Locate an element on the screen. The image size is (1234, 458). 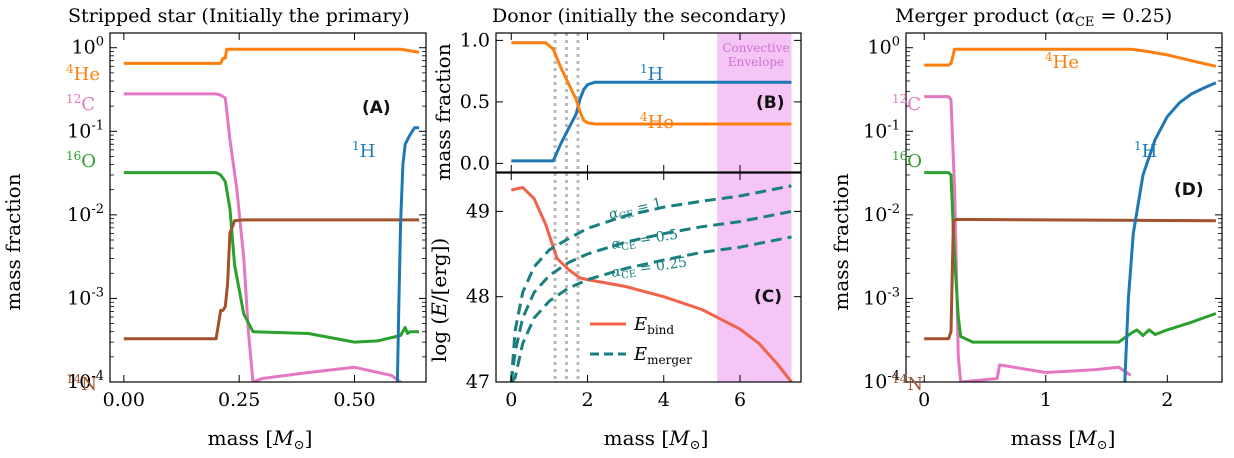
tick-label-y-A: 10⁻² is located at coordinates (85, 214).